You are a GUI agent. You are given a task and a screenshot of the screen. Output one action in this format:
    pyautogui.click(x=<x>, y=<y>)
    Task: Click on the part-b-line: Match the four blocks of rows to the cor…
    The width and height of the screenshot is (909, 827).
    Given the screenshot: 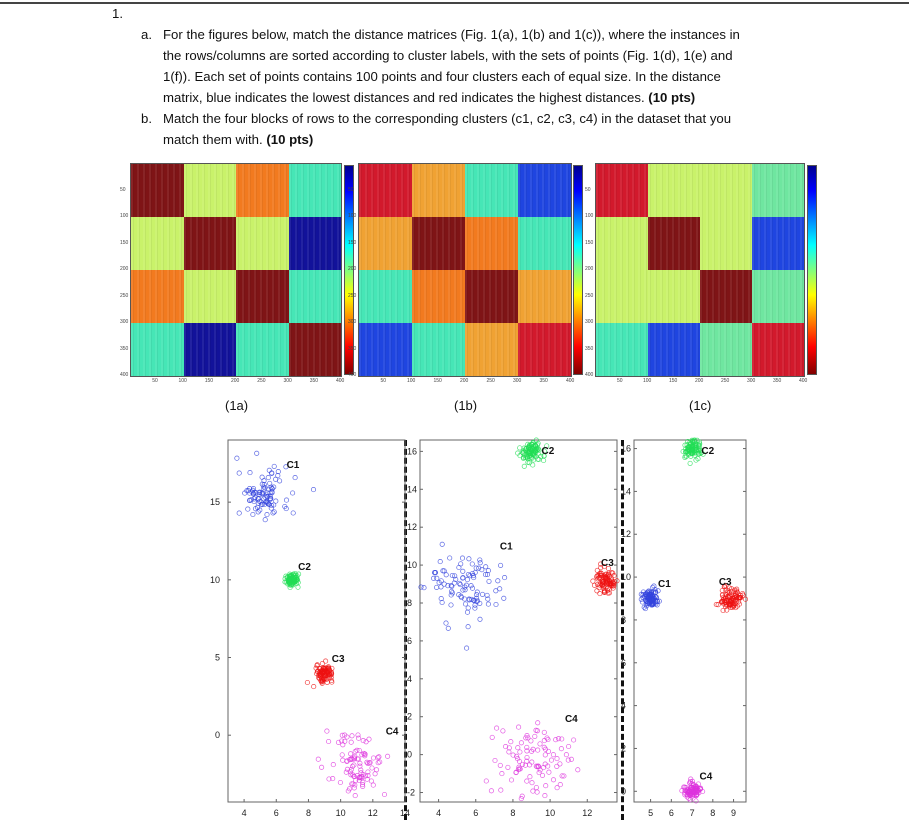 What is the action you would take?
    pyautogui.click(x=447, y=118)
    